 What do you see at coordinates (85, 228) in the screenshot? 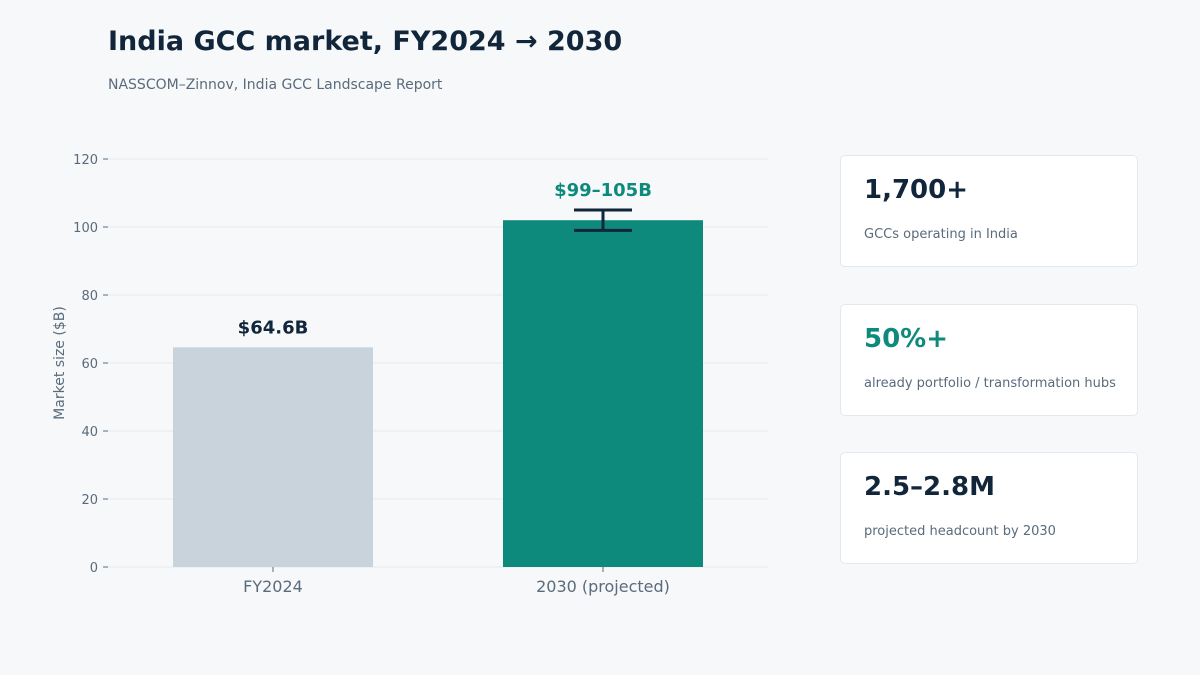
I see `y-tick-label: 100` at bounding box center [85, 228].